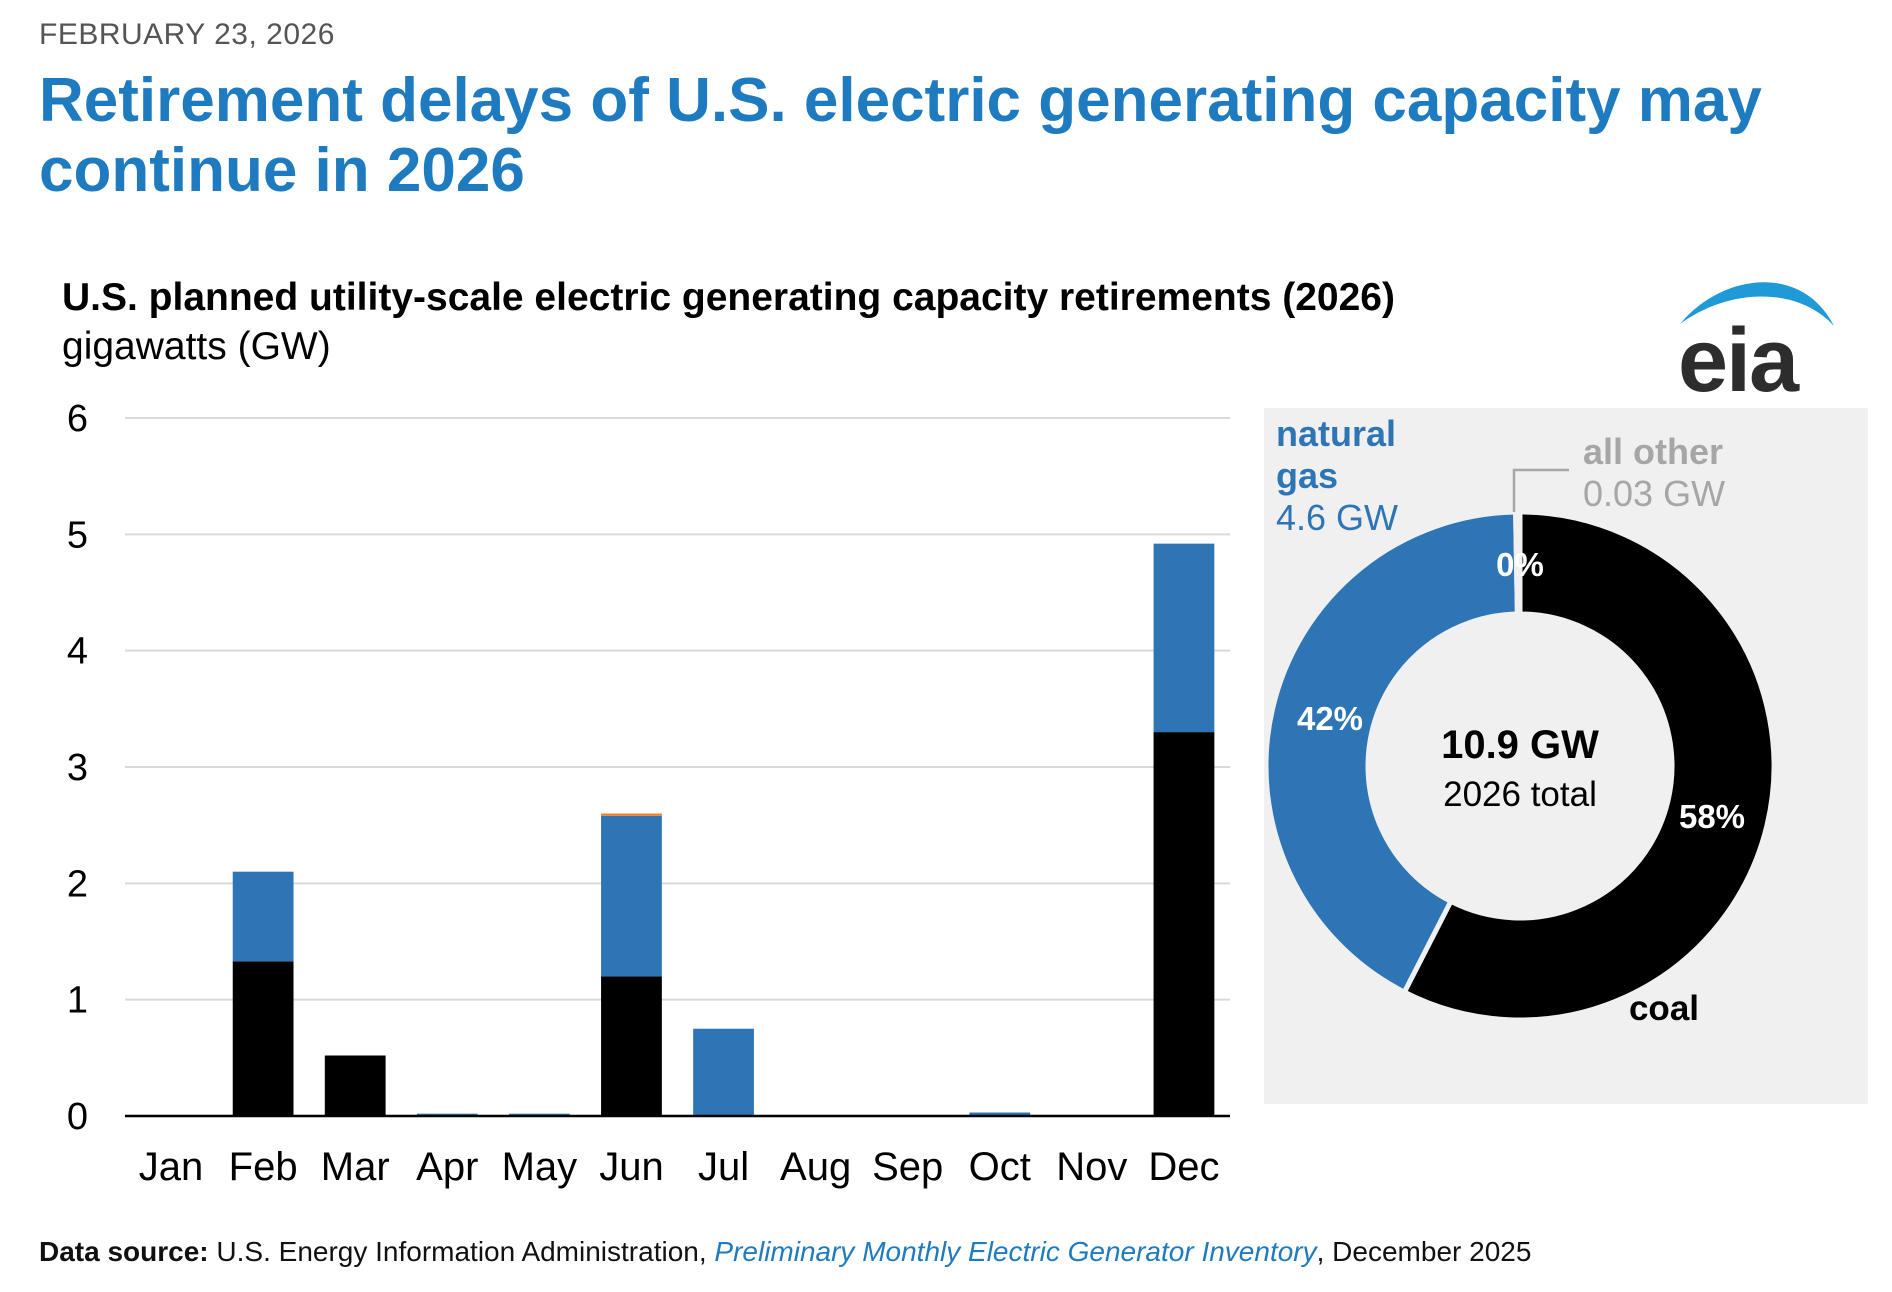  I want to click on x-tick-label: Jun, so click(631, 1167).